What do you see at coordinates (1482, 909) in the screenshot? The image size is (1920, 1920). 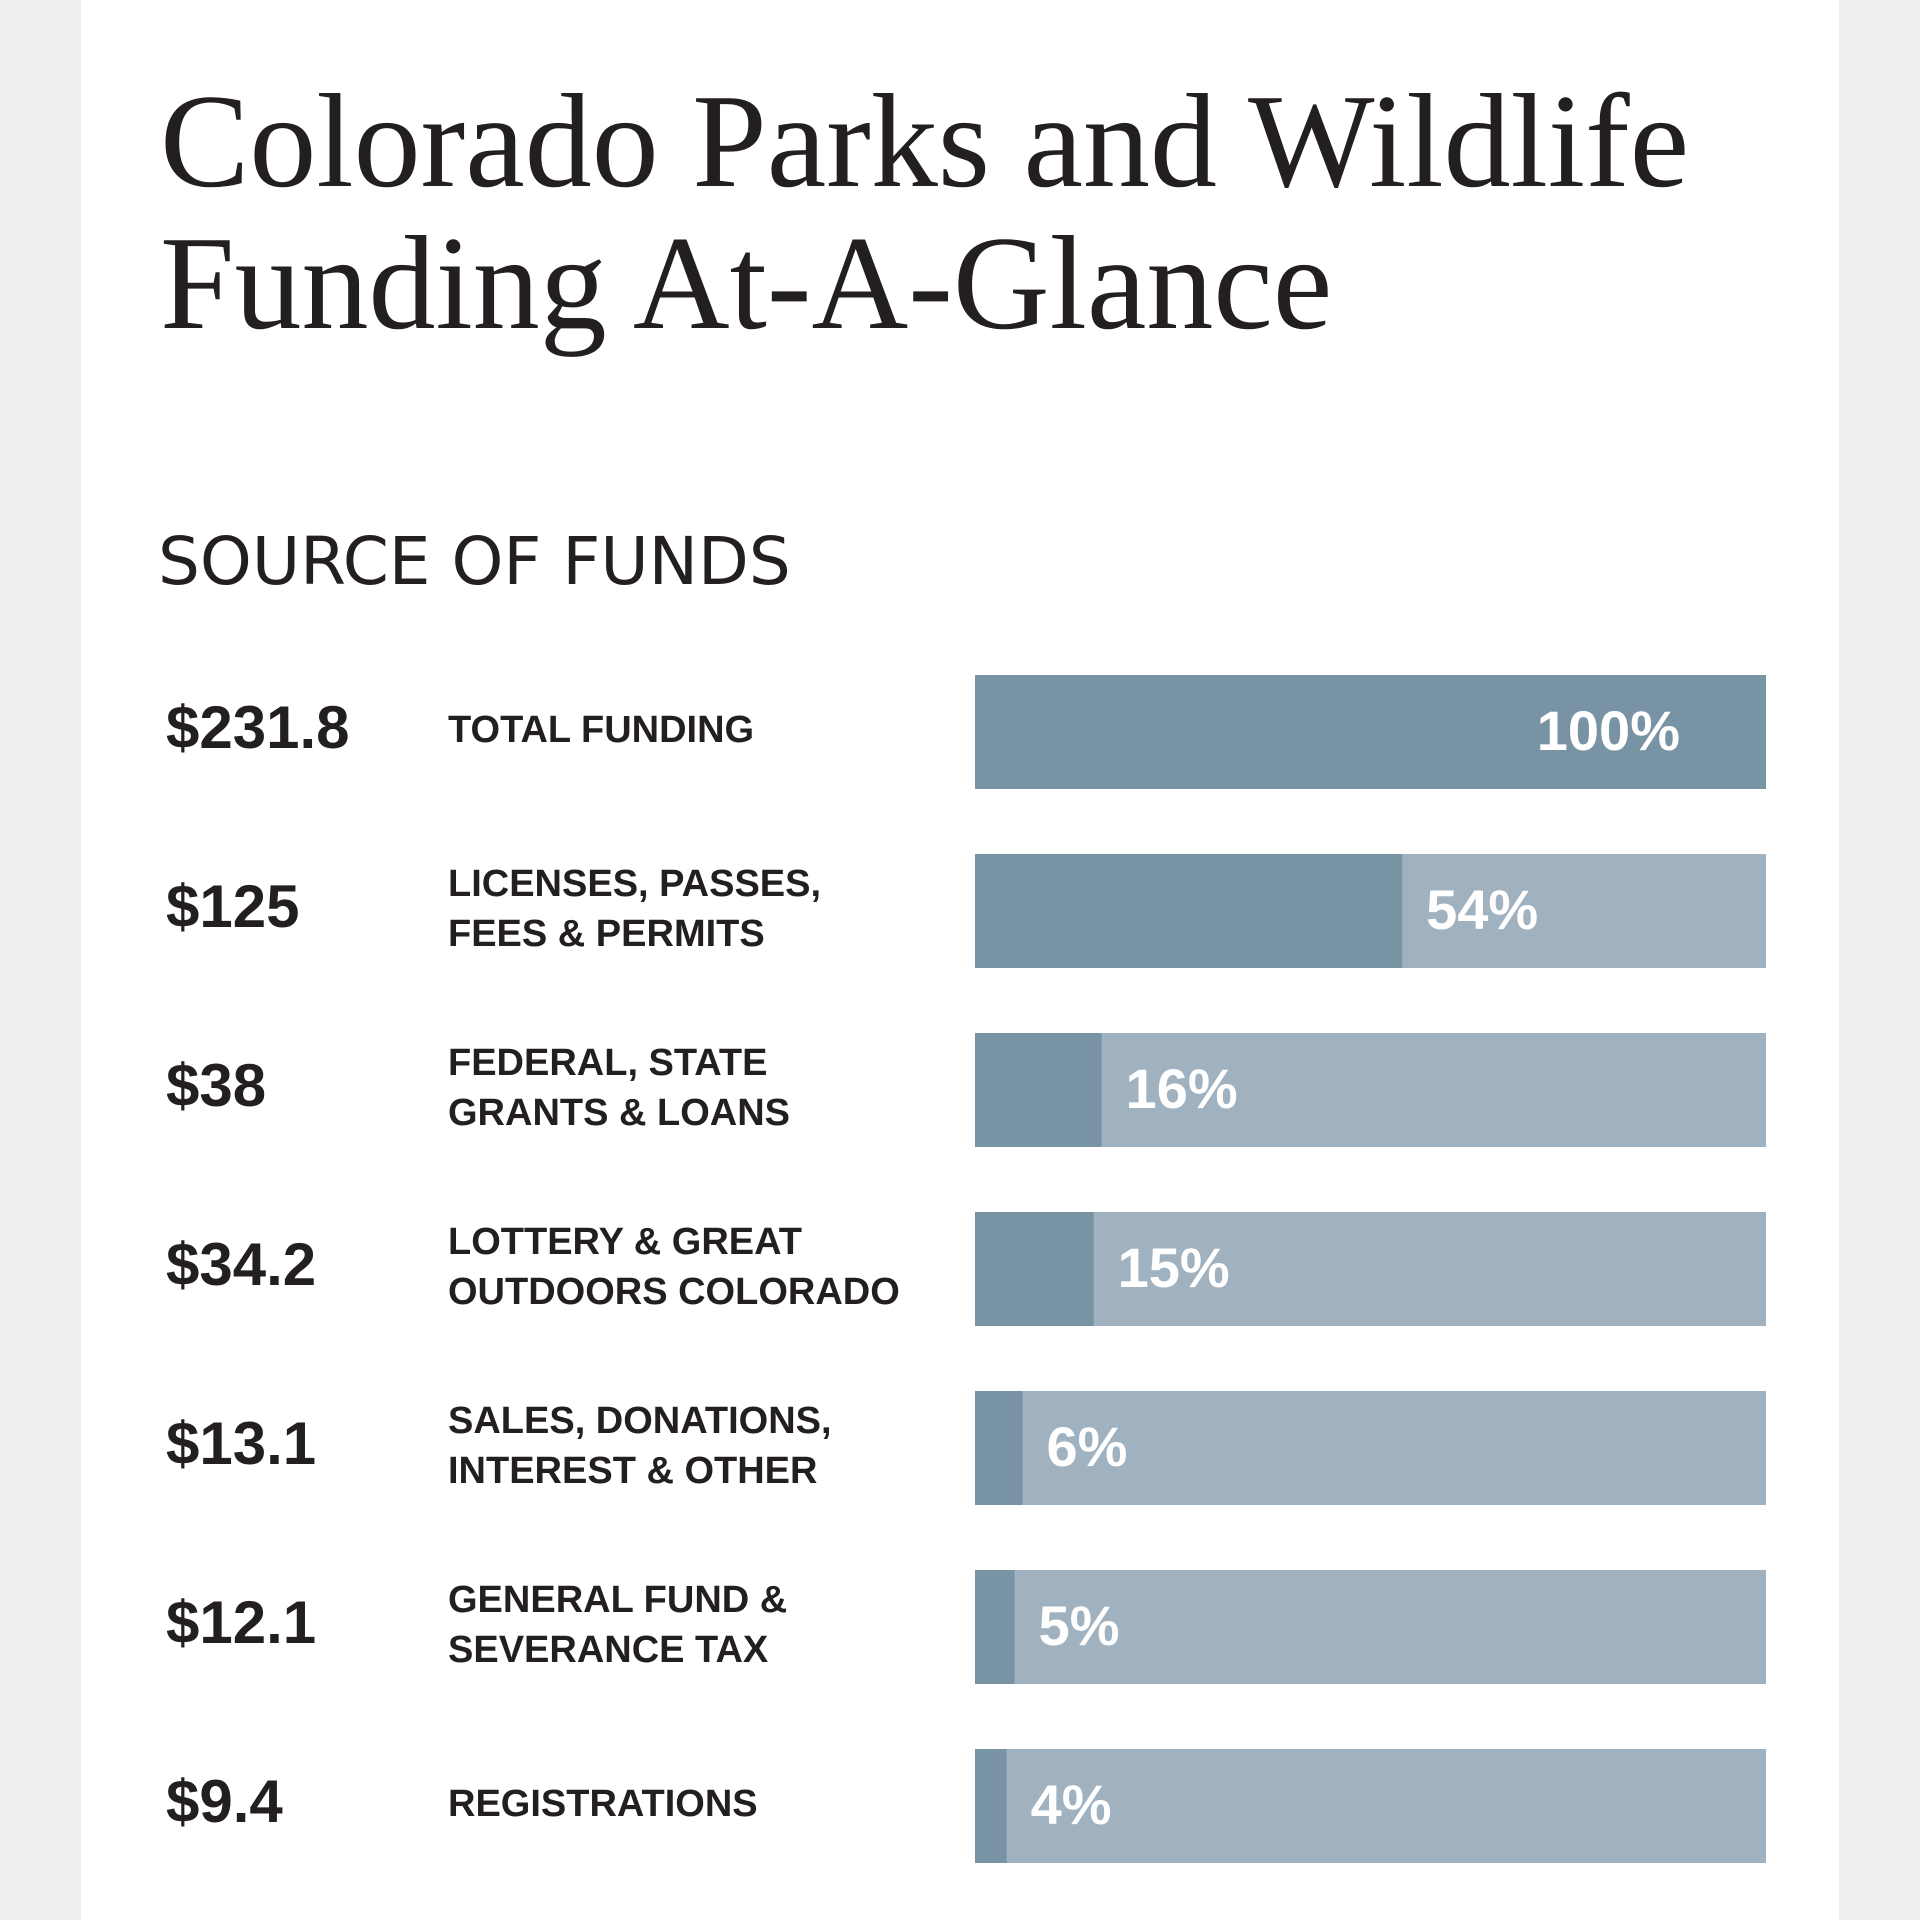 I see `value-label: 54%` at bounding box center [1482, 909].